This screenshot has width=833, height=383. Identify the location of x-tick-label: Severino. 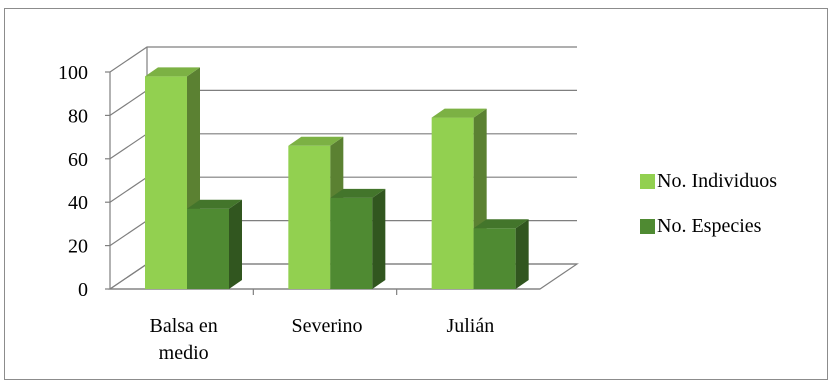
(326, 326).